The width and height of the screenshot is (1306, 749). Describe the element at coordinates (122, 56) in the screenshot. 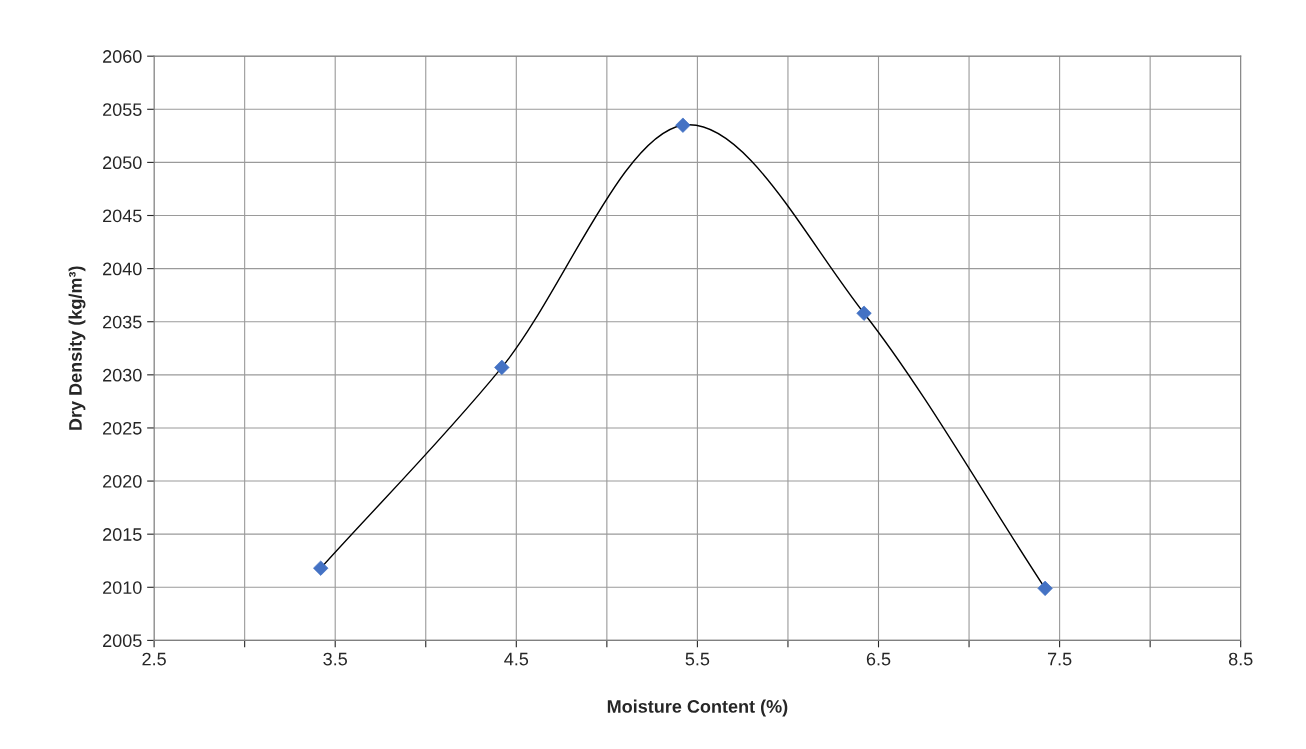

I see `y-tick-label: 2060` at that location.